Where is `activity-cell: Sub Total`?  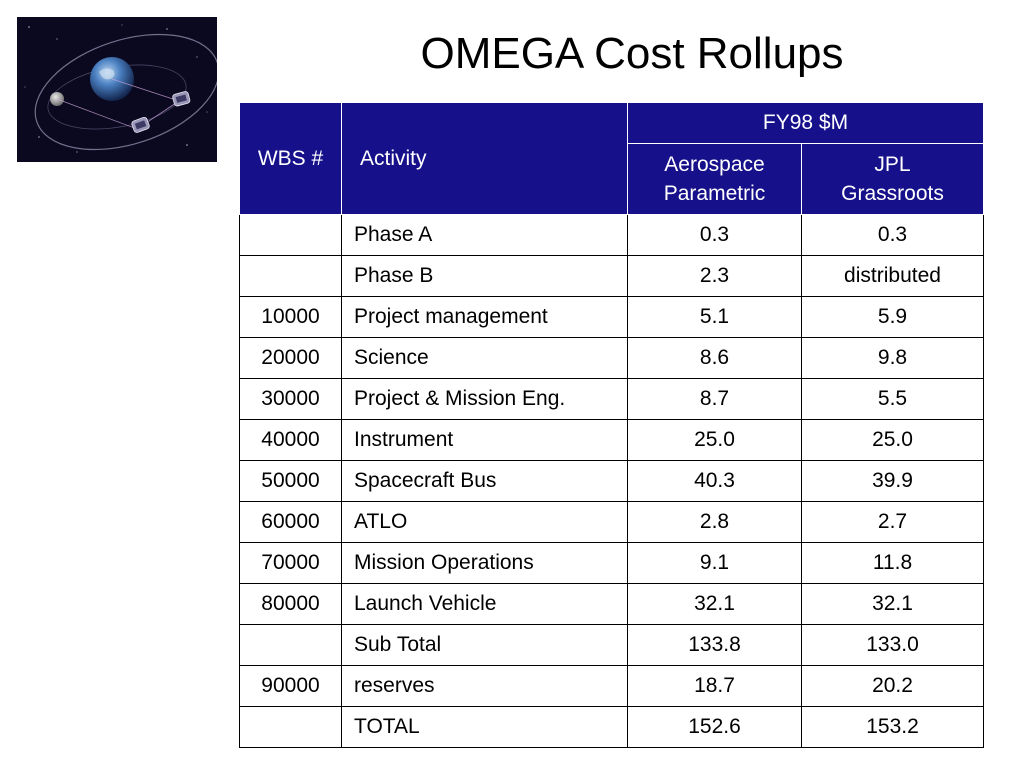 activity-cell: Sub Total is located at coordinates (484, 645).